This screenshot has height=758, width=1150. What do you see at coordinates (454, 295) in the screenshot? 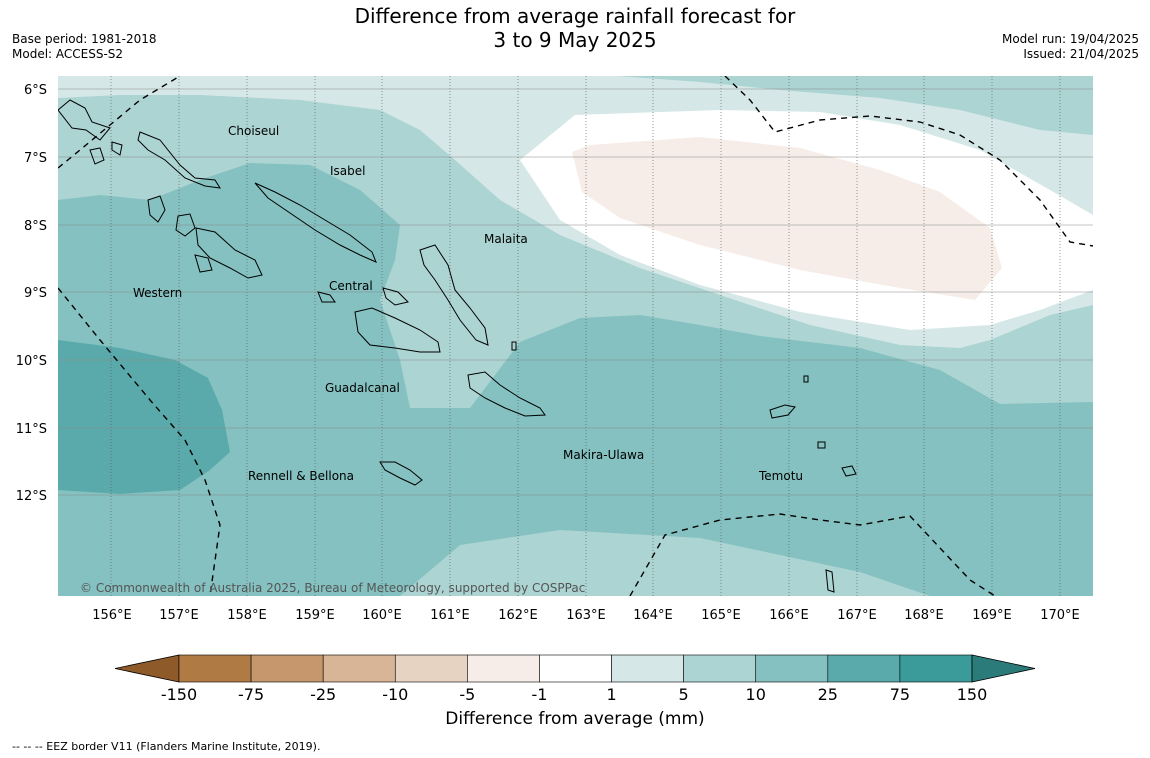
I see `island-malaita` at bounding box center [454, 295].